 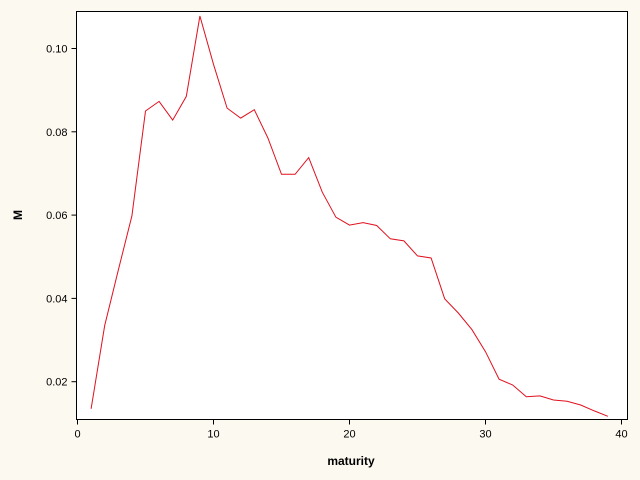 What do you see at coordinates (56, 216) in the screenshot?
I see `y-tick-label: 0.06` at bounding box center [56, 216].